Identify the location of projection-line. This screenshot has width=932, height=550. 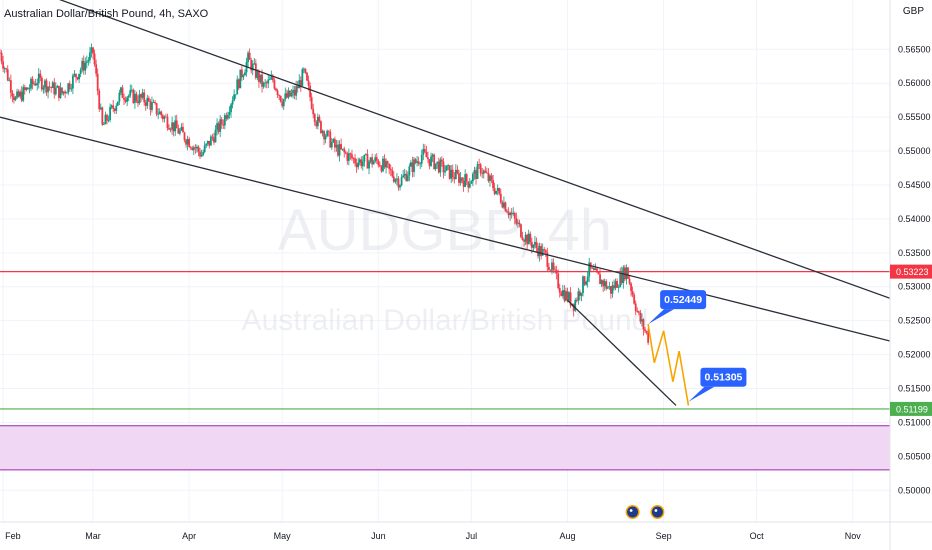
(668, 364).